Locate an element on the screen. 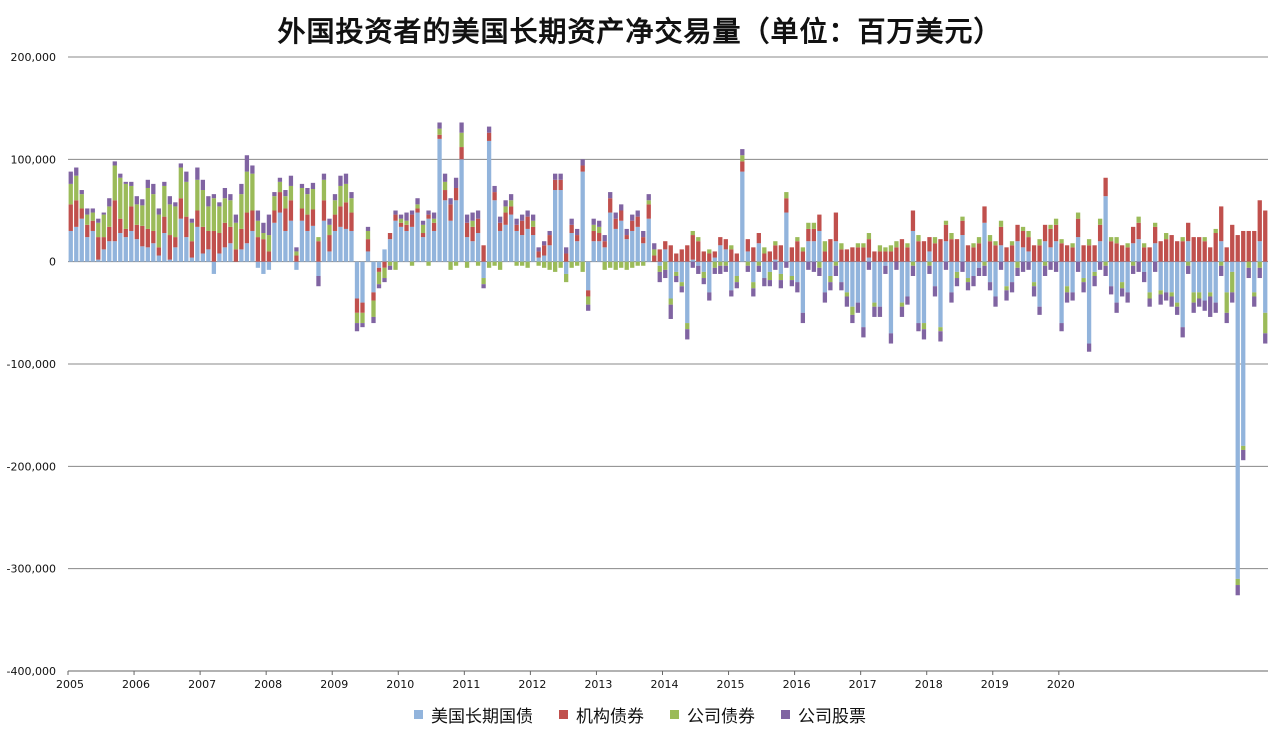  y-tick-label: 100,000 is located at coordinates (34, 159).